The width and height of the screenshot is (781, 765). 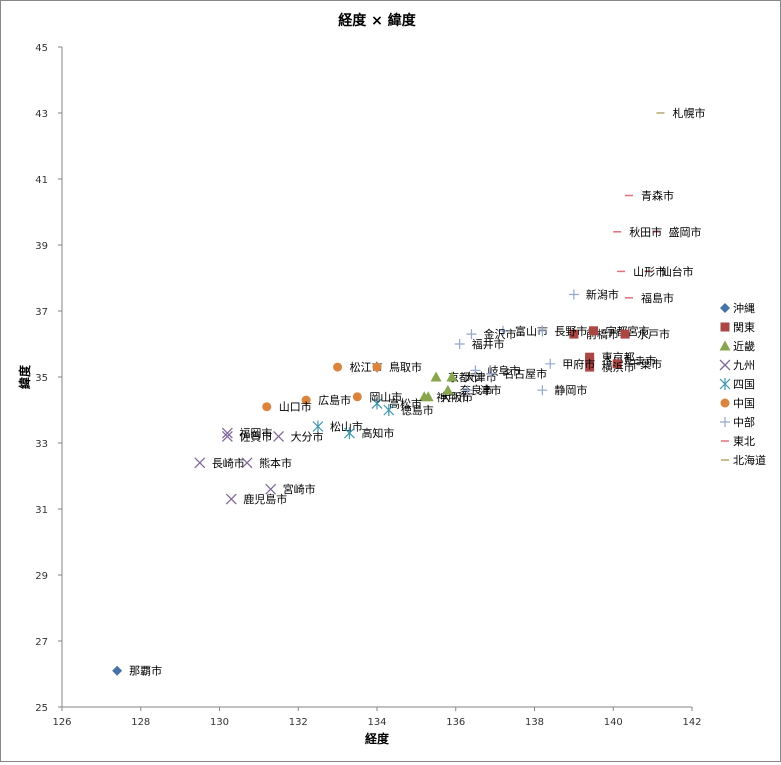 I want to click on y-tick-label: 25, so click(x=41, y=708).